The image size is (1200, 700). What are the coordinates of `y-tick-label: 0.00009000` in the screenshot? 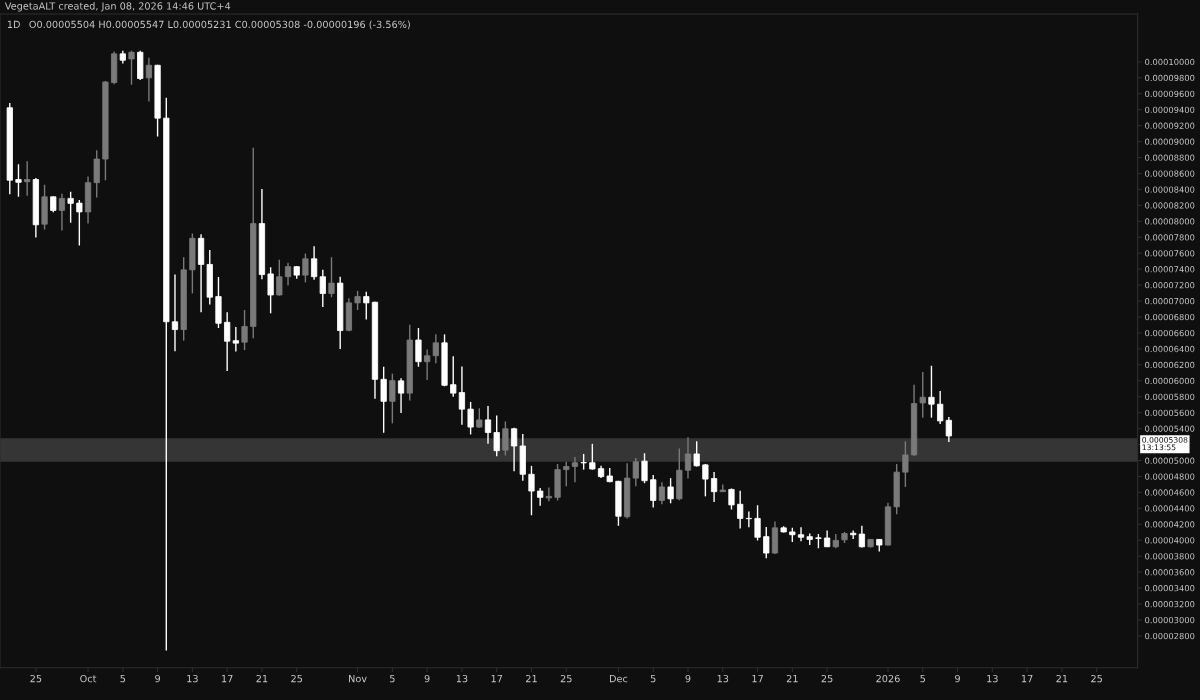 It's located at (1170, 141).